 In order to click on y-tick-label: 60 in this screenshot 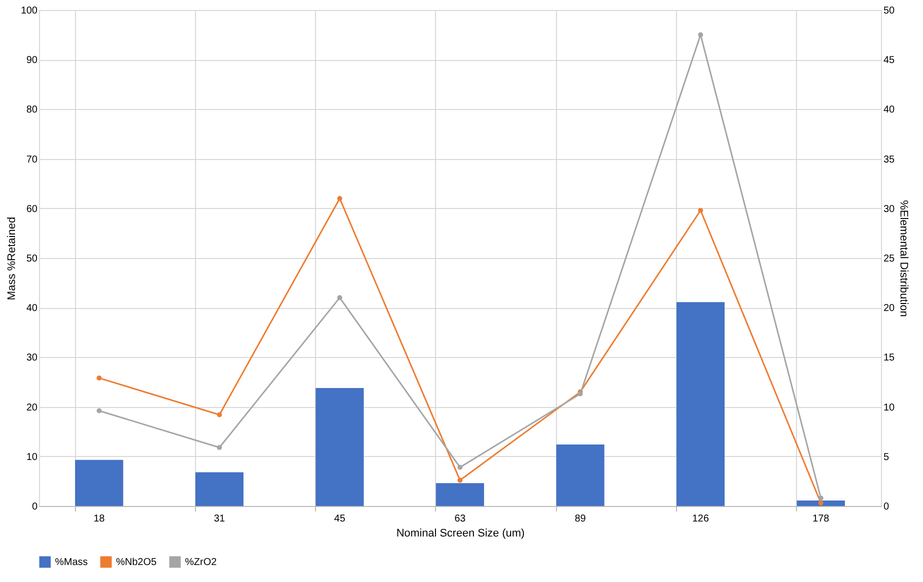, I will do `click(32, 209)`.